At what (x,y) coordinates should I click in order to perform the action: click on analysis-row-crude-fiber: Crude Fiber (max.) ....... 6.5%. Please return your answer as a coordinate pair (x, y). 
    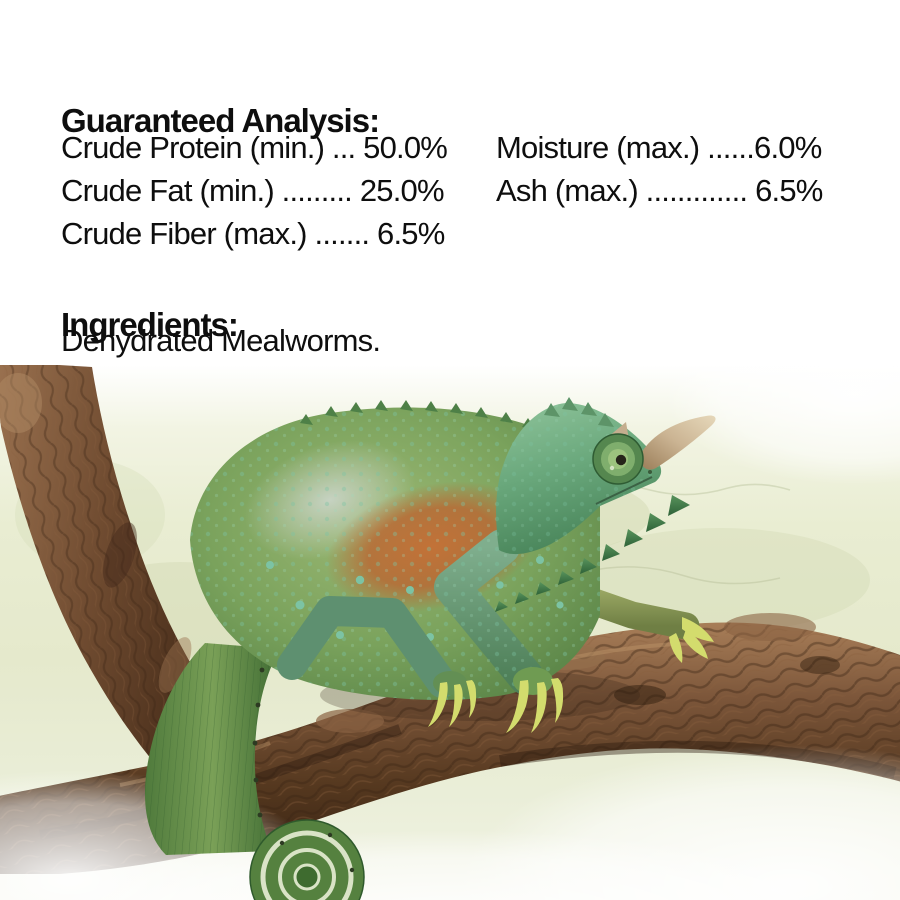
    Looking at the image, I should click on (278, 233).